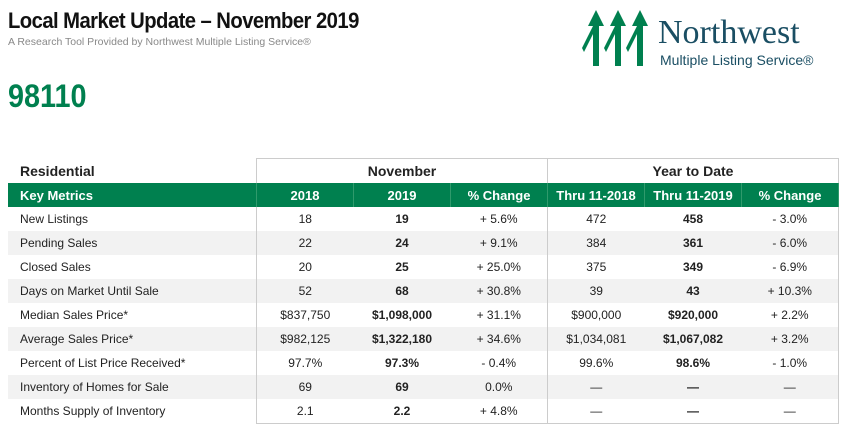 The image size is (849, 444). What do you see at coordinates (596, 291) in the screenshot?
I see `metric-value: 39` at bounding box center [596, 291].